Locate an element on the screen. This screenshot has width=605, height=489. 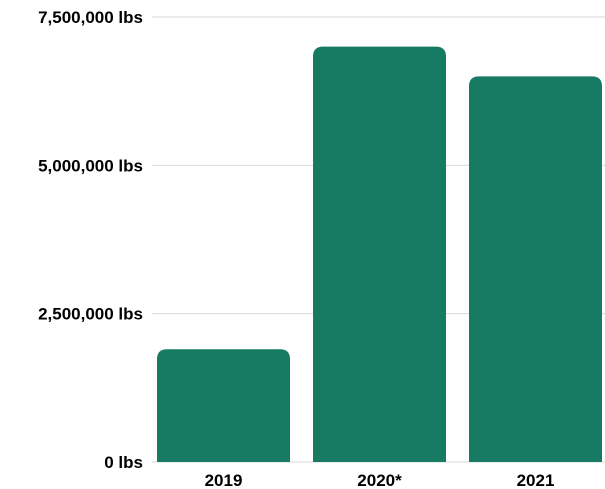
x-category-label: 2021 is located at coordinates (536, 480).